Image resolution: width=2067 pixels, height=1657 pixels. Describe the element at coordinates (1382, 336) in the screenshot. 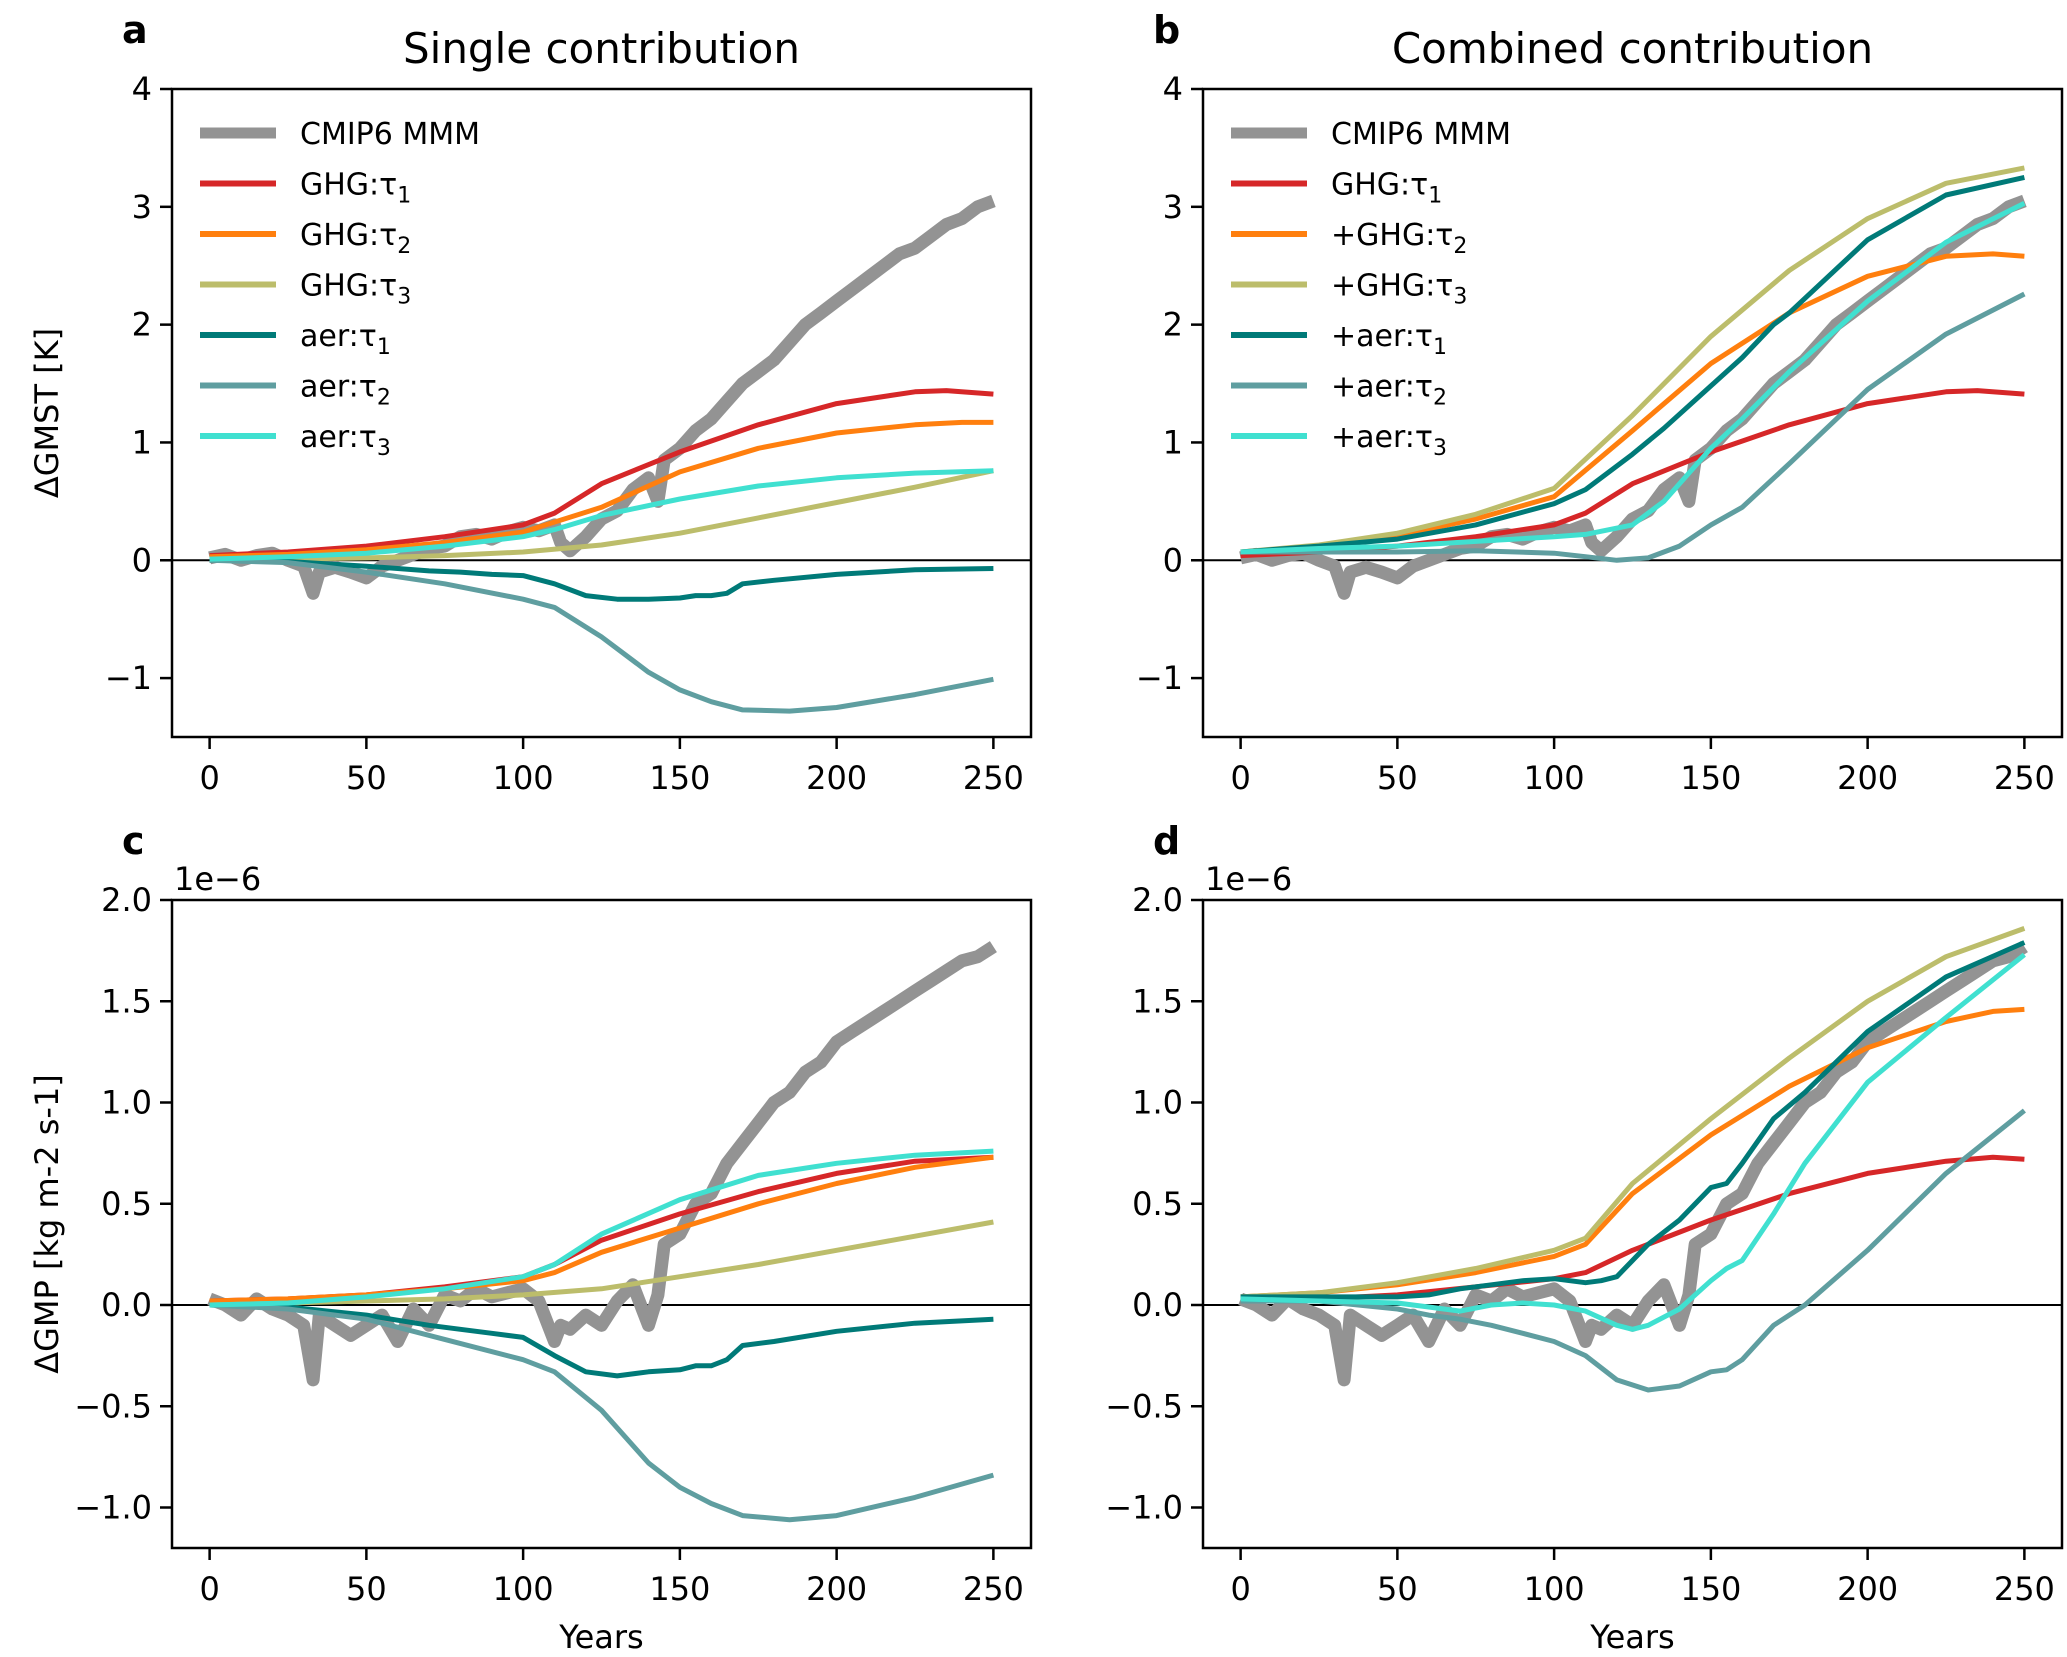

I see `legend-label-main: +aer:τ` at that location.